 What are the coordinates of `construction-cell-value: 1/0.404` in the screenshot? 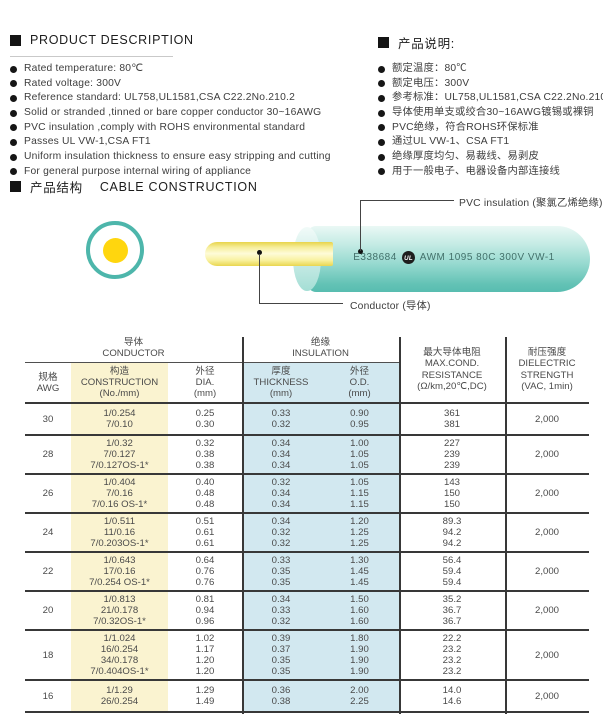 It's located at (119, 482).